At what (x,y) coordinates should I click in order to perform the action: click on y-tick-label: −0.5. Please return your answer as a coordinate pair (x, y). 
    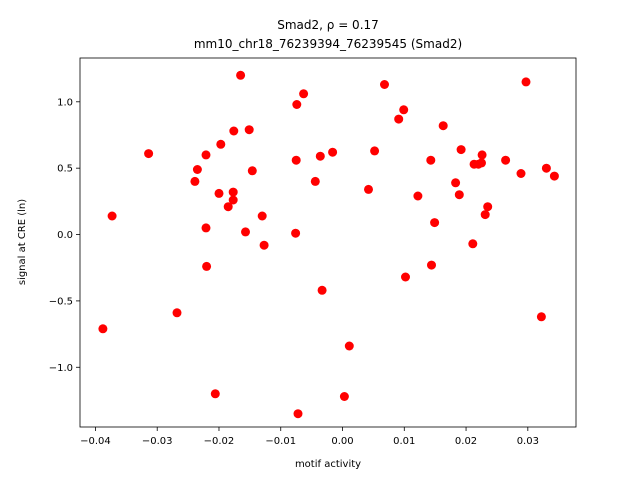
    Looking at the image, I should click on (61, 301).